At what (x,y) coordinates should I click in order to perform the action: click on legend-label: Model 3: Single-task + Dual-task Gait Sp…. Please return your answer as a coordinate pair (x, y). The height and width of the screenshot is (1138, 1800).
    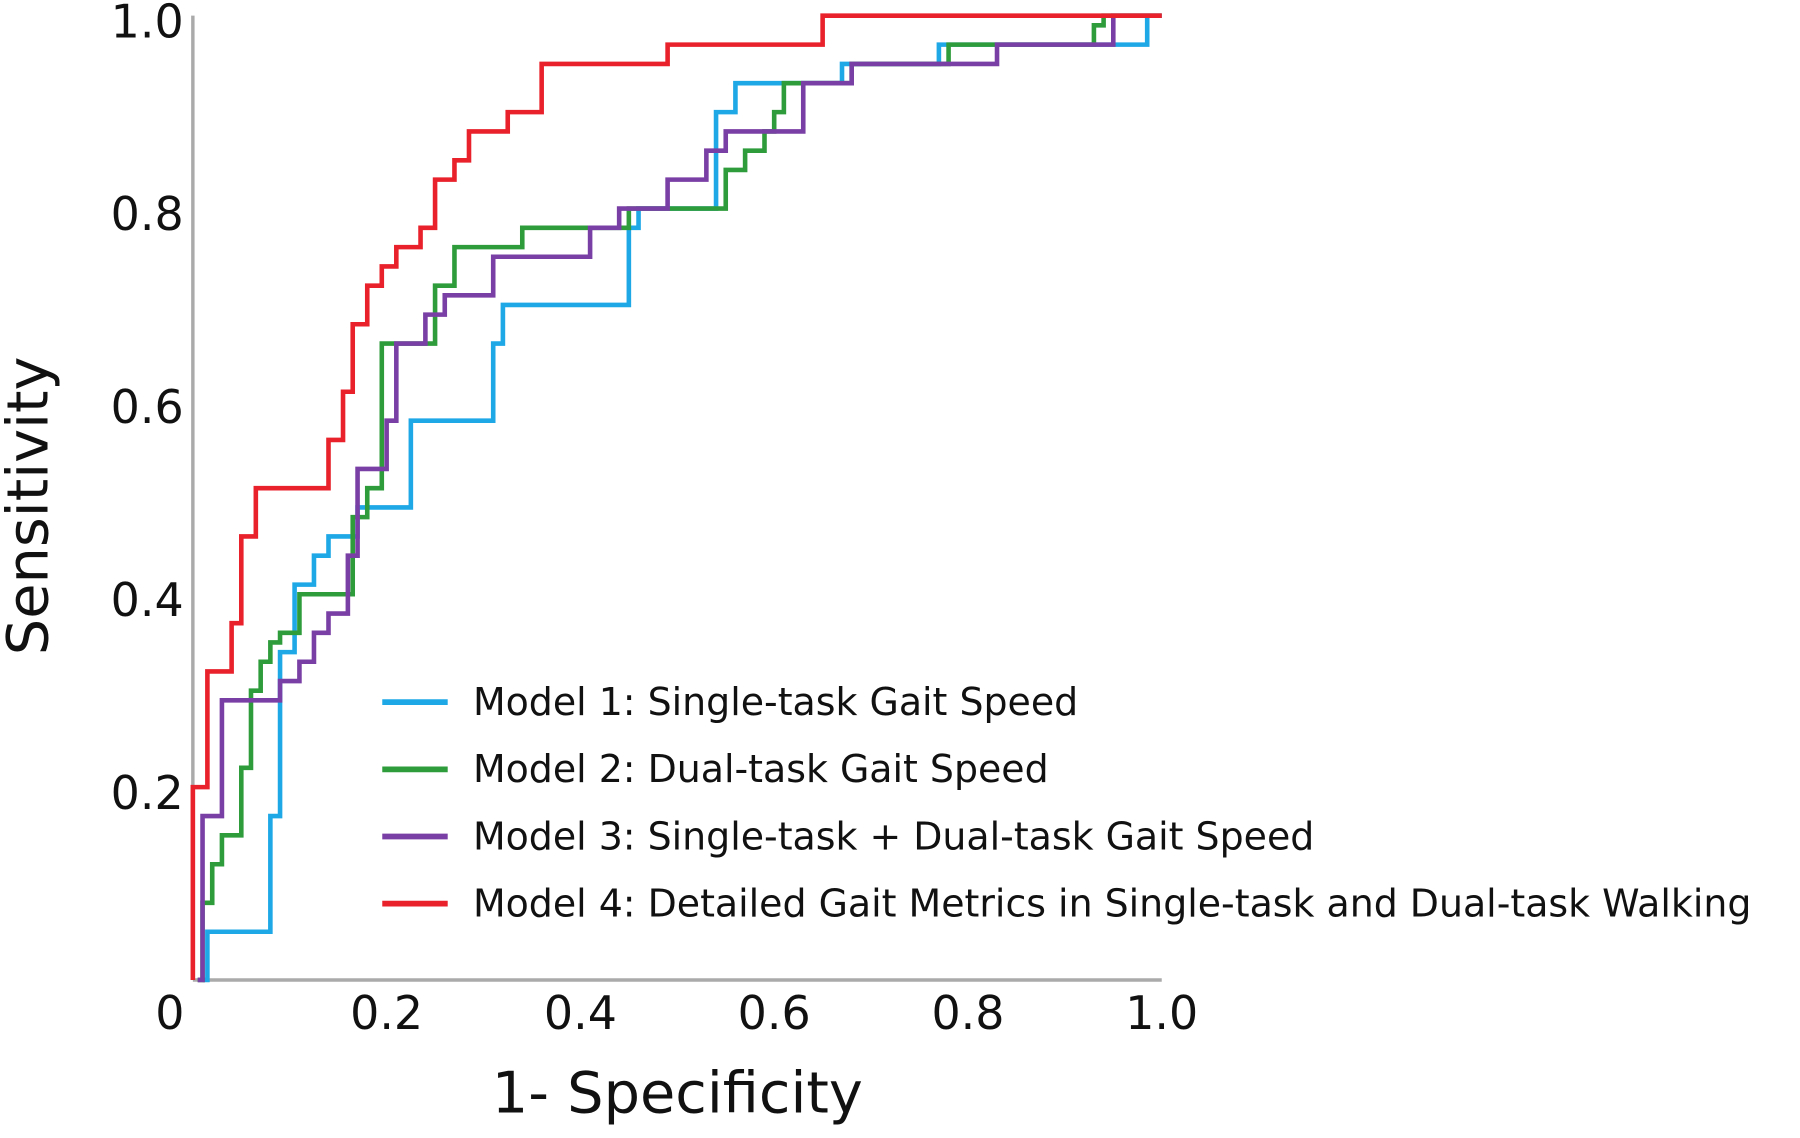
    Looking at the image, I should click on (893, 836).